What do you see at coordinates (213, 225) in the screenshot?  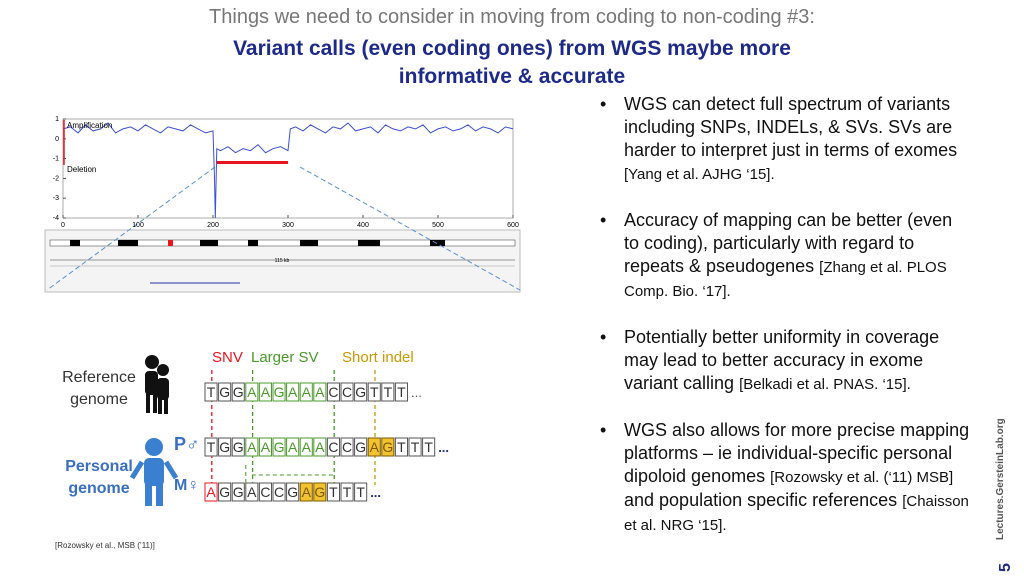 I see `x-tick-label: 200` at bounding box center [213, 225].